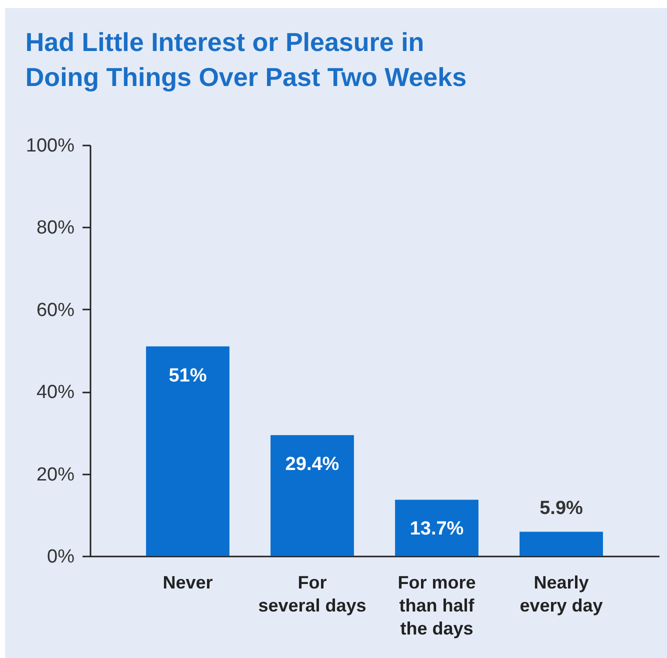 This screenshot has height=658, width=667. What do you see at coordinates (187, 582) in the screenshot?
I see `x-tick-label: Never` at bounding box center [187, 582].